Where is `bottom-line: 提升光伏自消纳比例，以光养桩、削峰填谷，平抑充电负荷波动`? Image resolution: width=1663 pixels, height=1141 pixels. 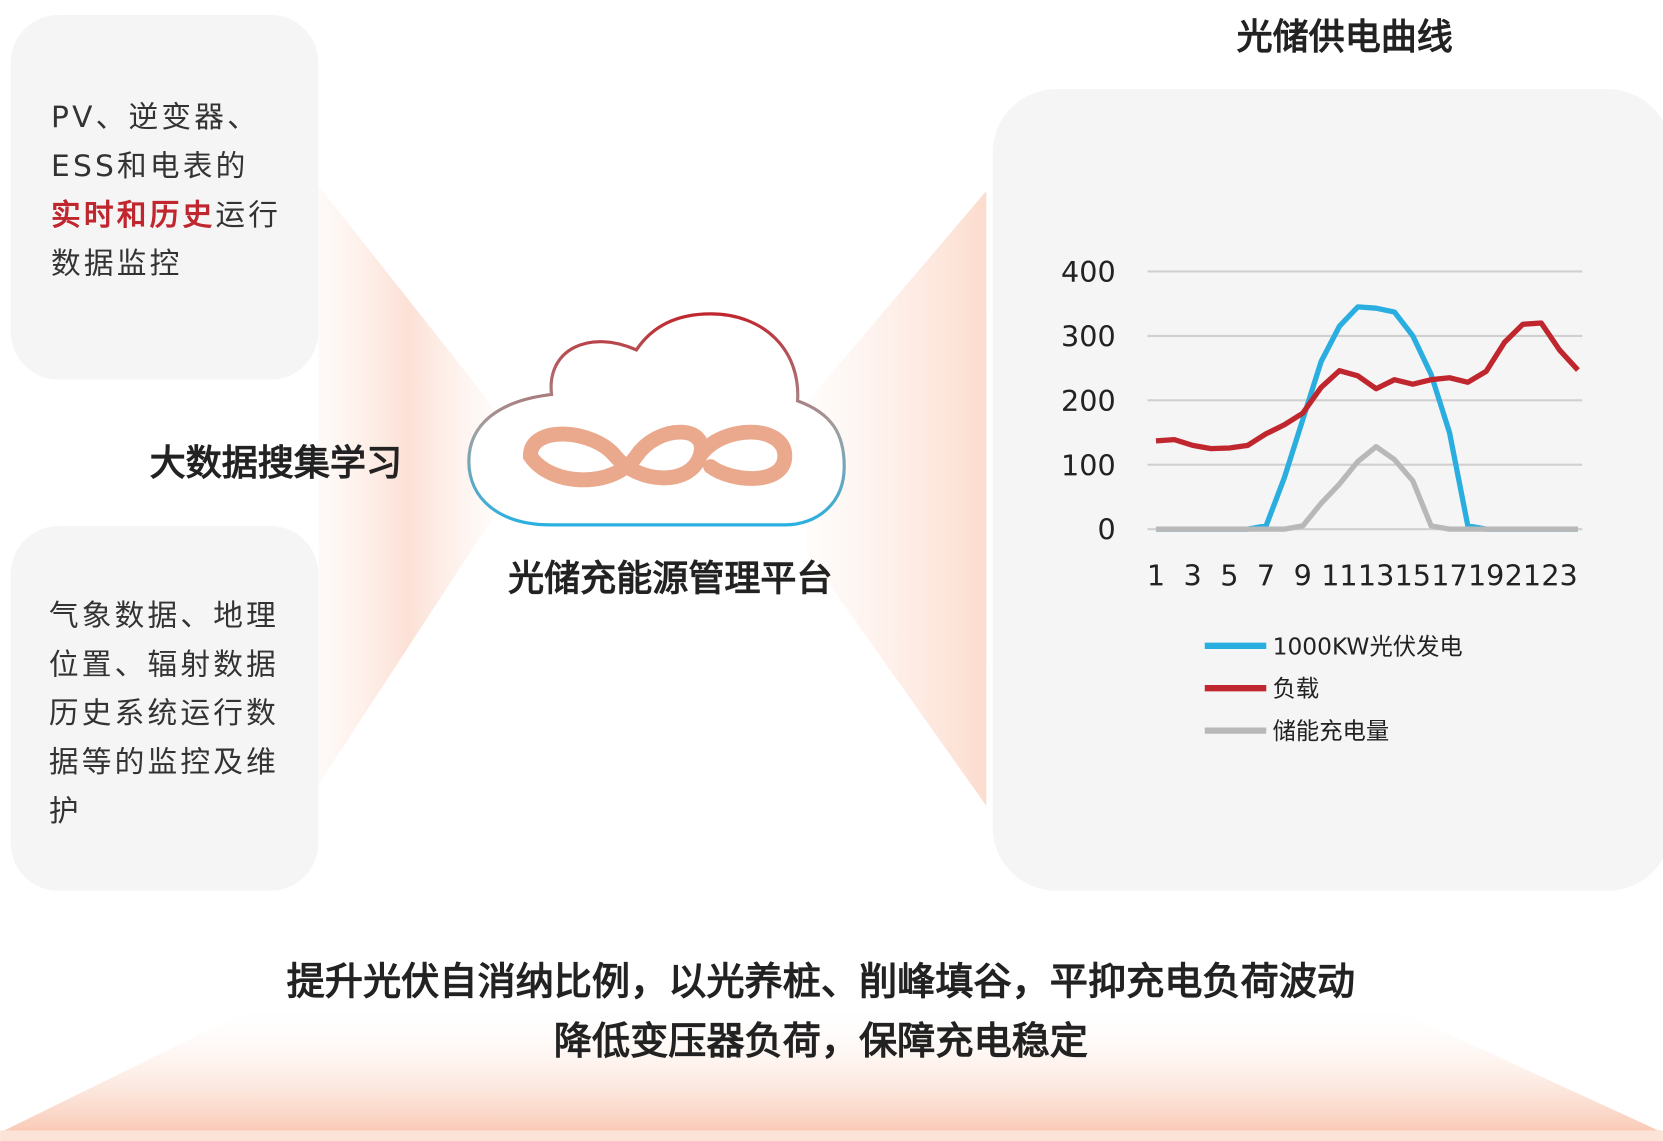
bottom-line: 提升光伏自消纳比例，以光养桩、削峰填谷，平抑充电负荷波动 is located at coordinates (821, 983).